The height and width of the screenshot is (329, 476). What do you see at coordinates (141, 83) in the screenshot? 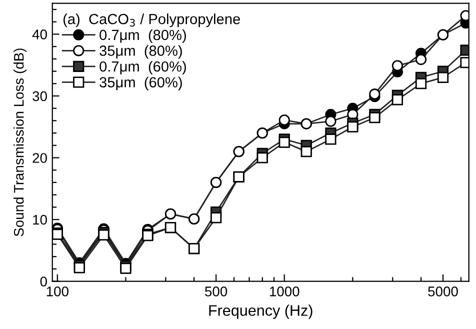
I see `legend-label: 35μm (60%)` at bounding box center [141, 83].